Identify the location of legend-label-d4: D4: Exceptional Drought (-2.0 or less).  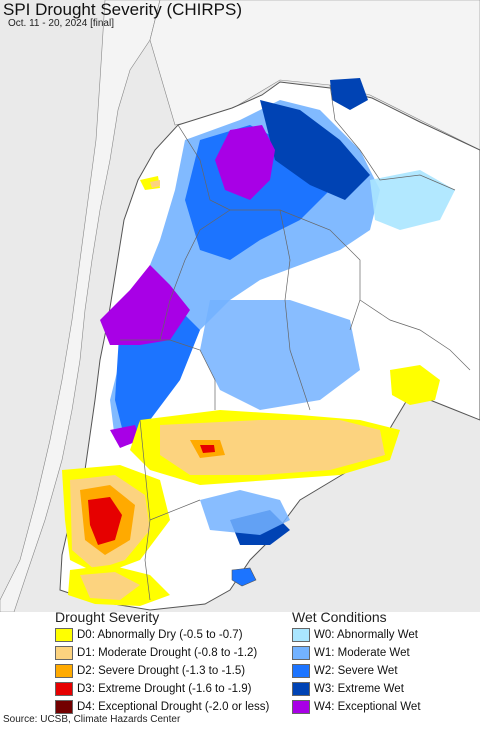
(173, 706).